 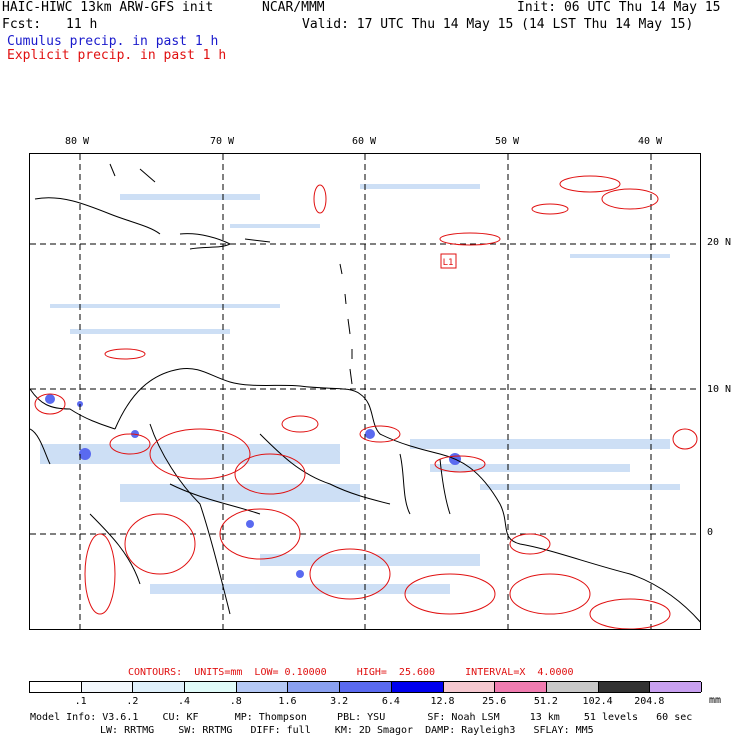 I want to click on colorbar-label: .2, so click(x=132, y=701).